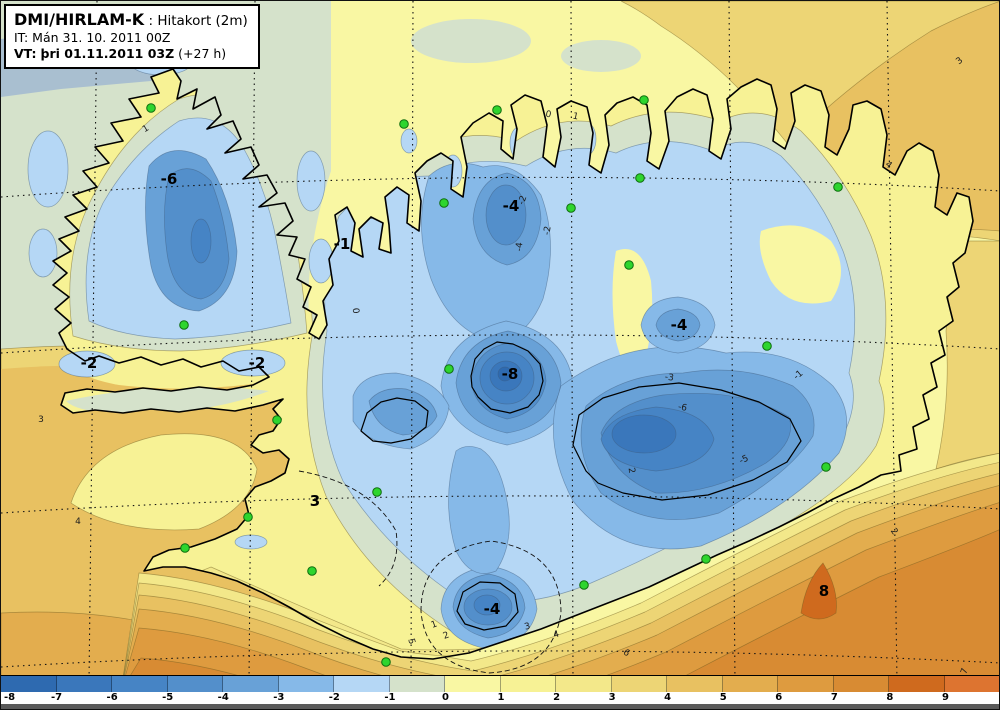 The width and height of the screenshot is (1000, 710). Describe the element at coordinates (79, 19) in the screenshot. I see `model-name: DMI/HIRLAM-K` at that location.